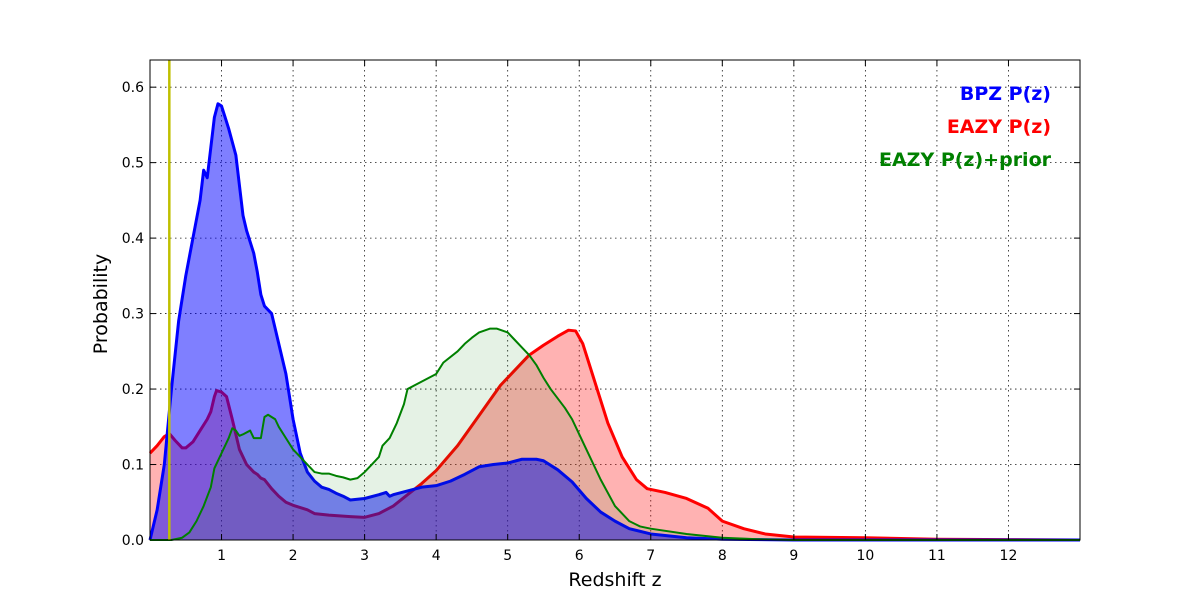 This screenshot has width=1200, height=600. What do you see at coordinates (614, 580) in the screenshot?
I see `x-axis-label: Redshift z` at bounding box center [614, 580].